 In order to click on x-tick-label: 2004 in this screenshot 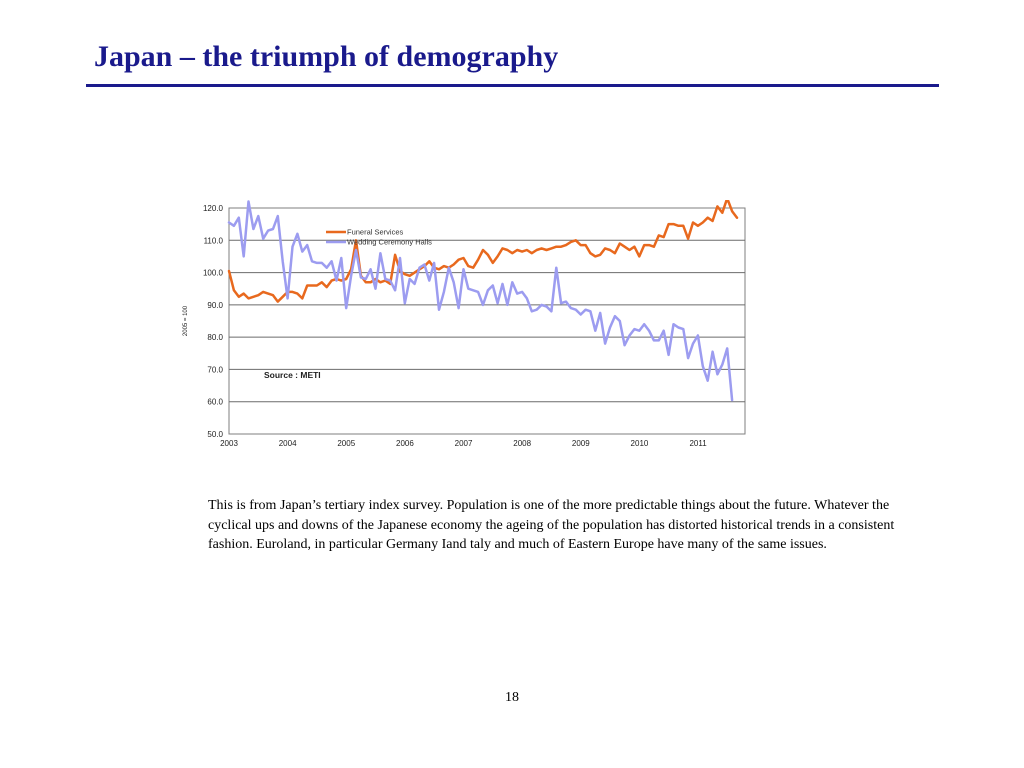, I will do `click(288, 443)`.